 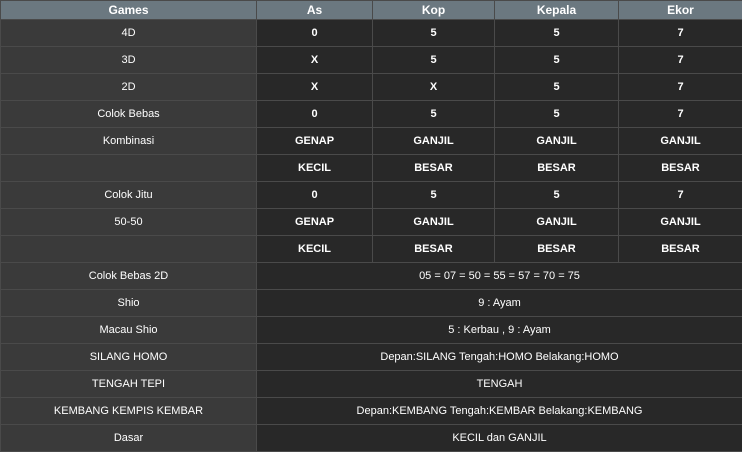 I want to click on cell: Depan:SILANG Tengah:HOMO Belakang:HOMO, so click(x=499, y=357).